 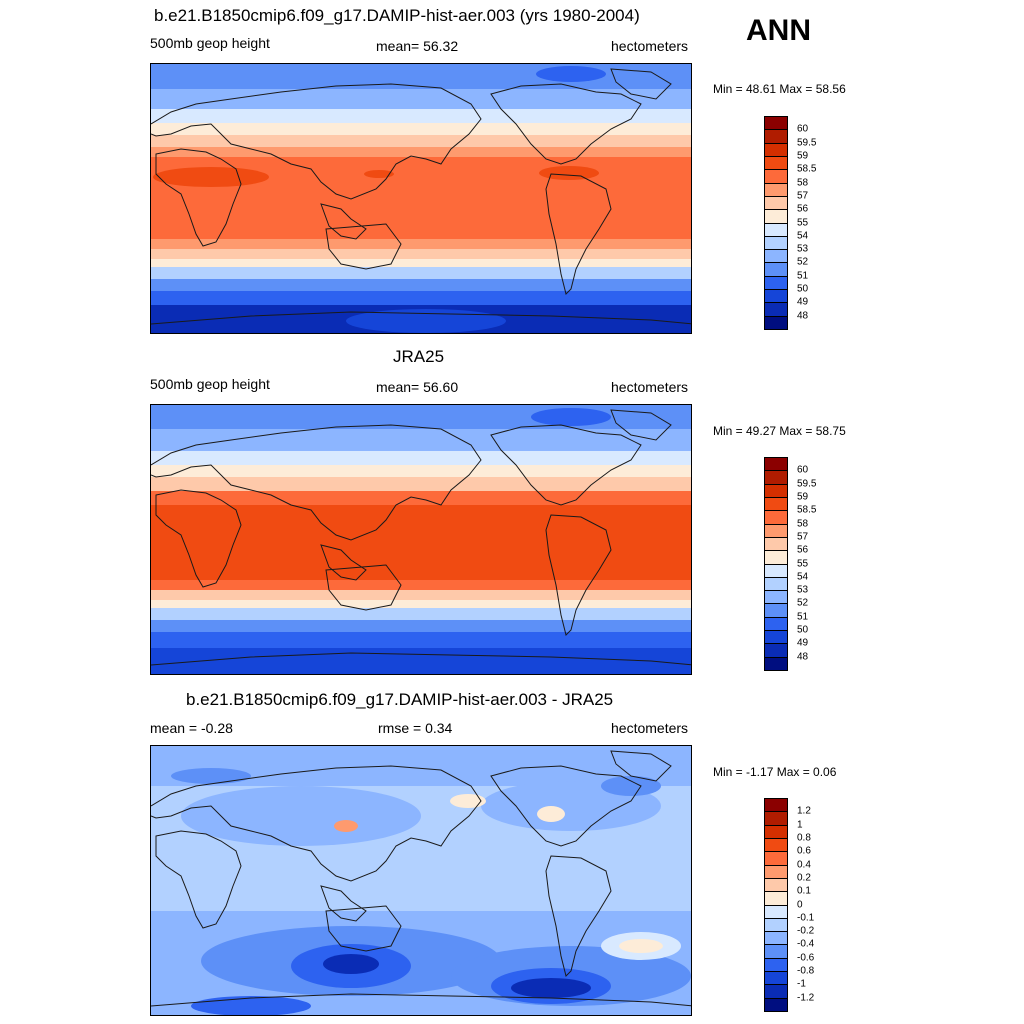 What do you see at coordinates (806, 944) in the screenshot?
I see `colorbar-tick-label: -0.4` at bounding box center [806, 944].